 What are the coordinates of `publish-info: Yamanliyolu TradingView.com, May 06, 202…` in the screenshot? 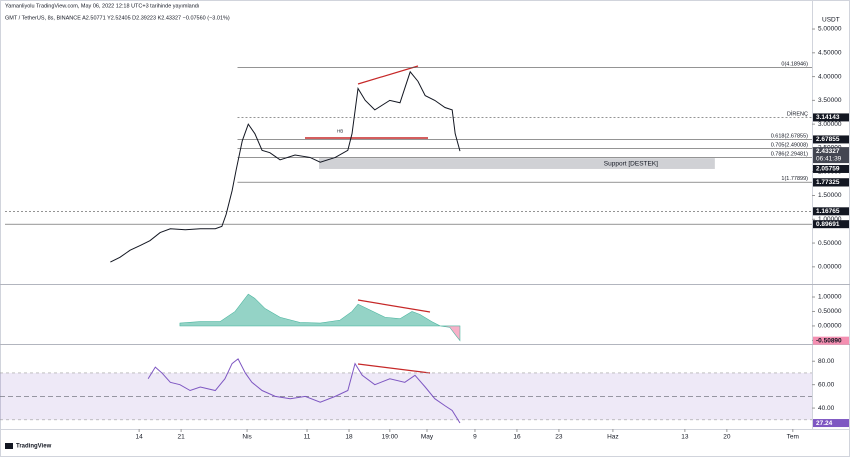 It's located at (102, 6).